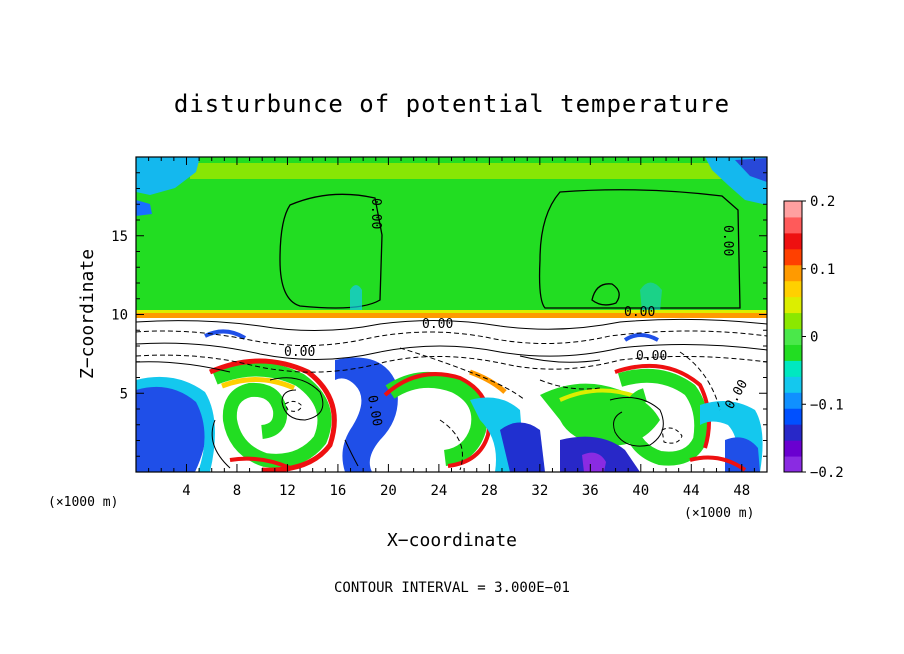 Image resolution: width=904 pixels, height=654 pixels. Describe the element at coordinates (331, 251) in the screenshot. I see `contour-left-box` at that location.